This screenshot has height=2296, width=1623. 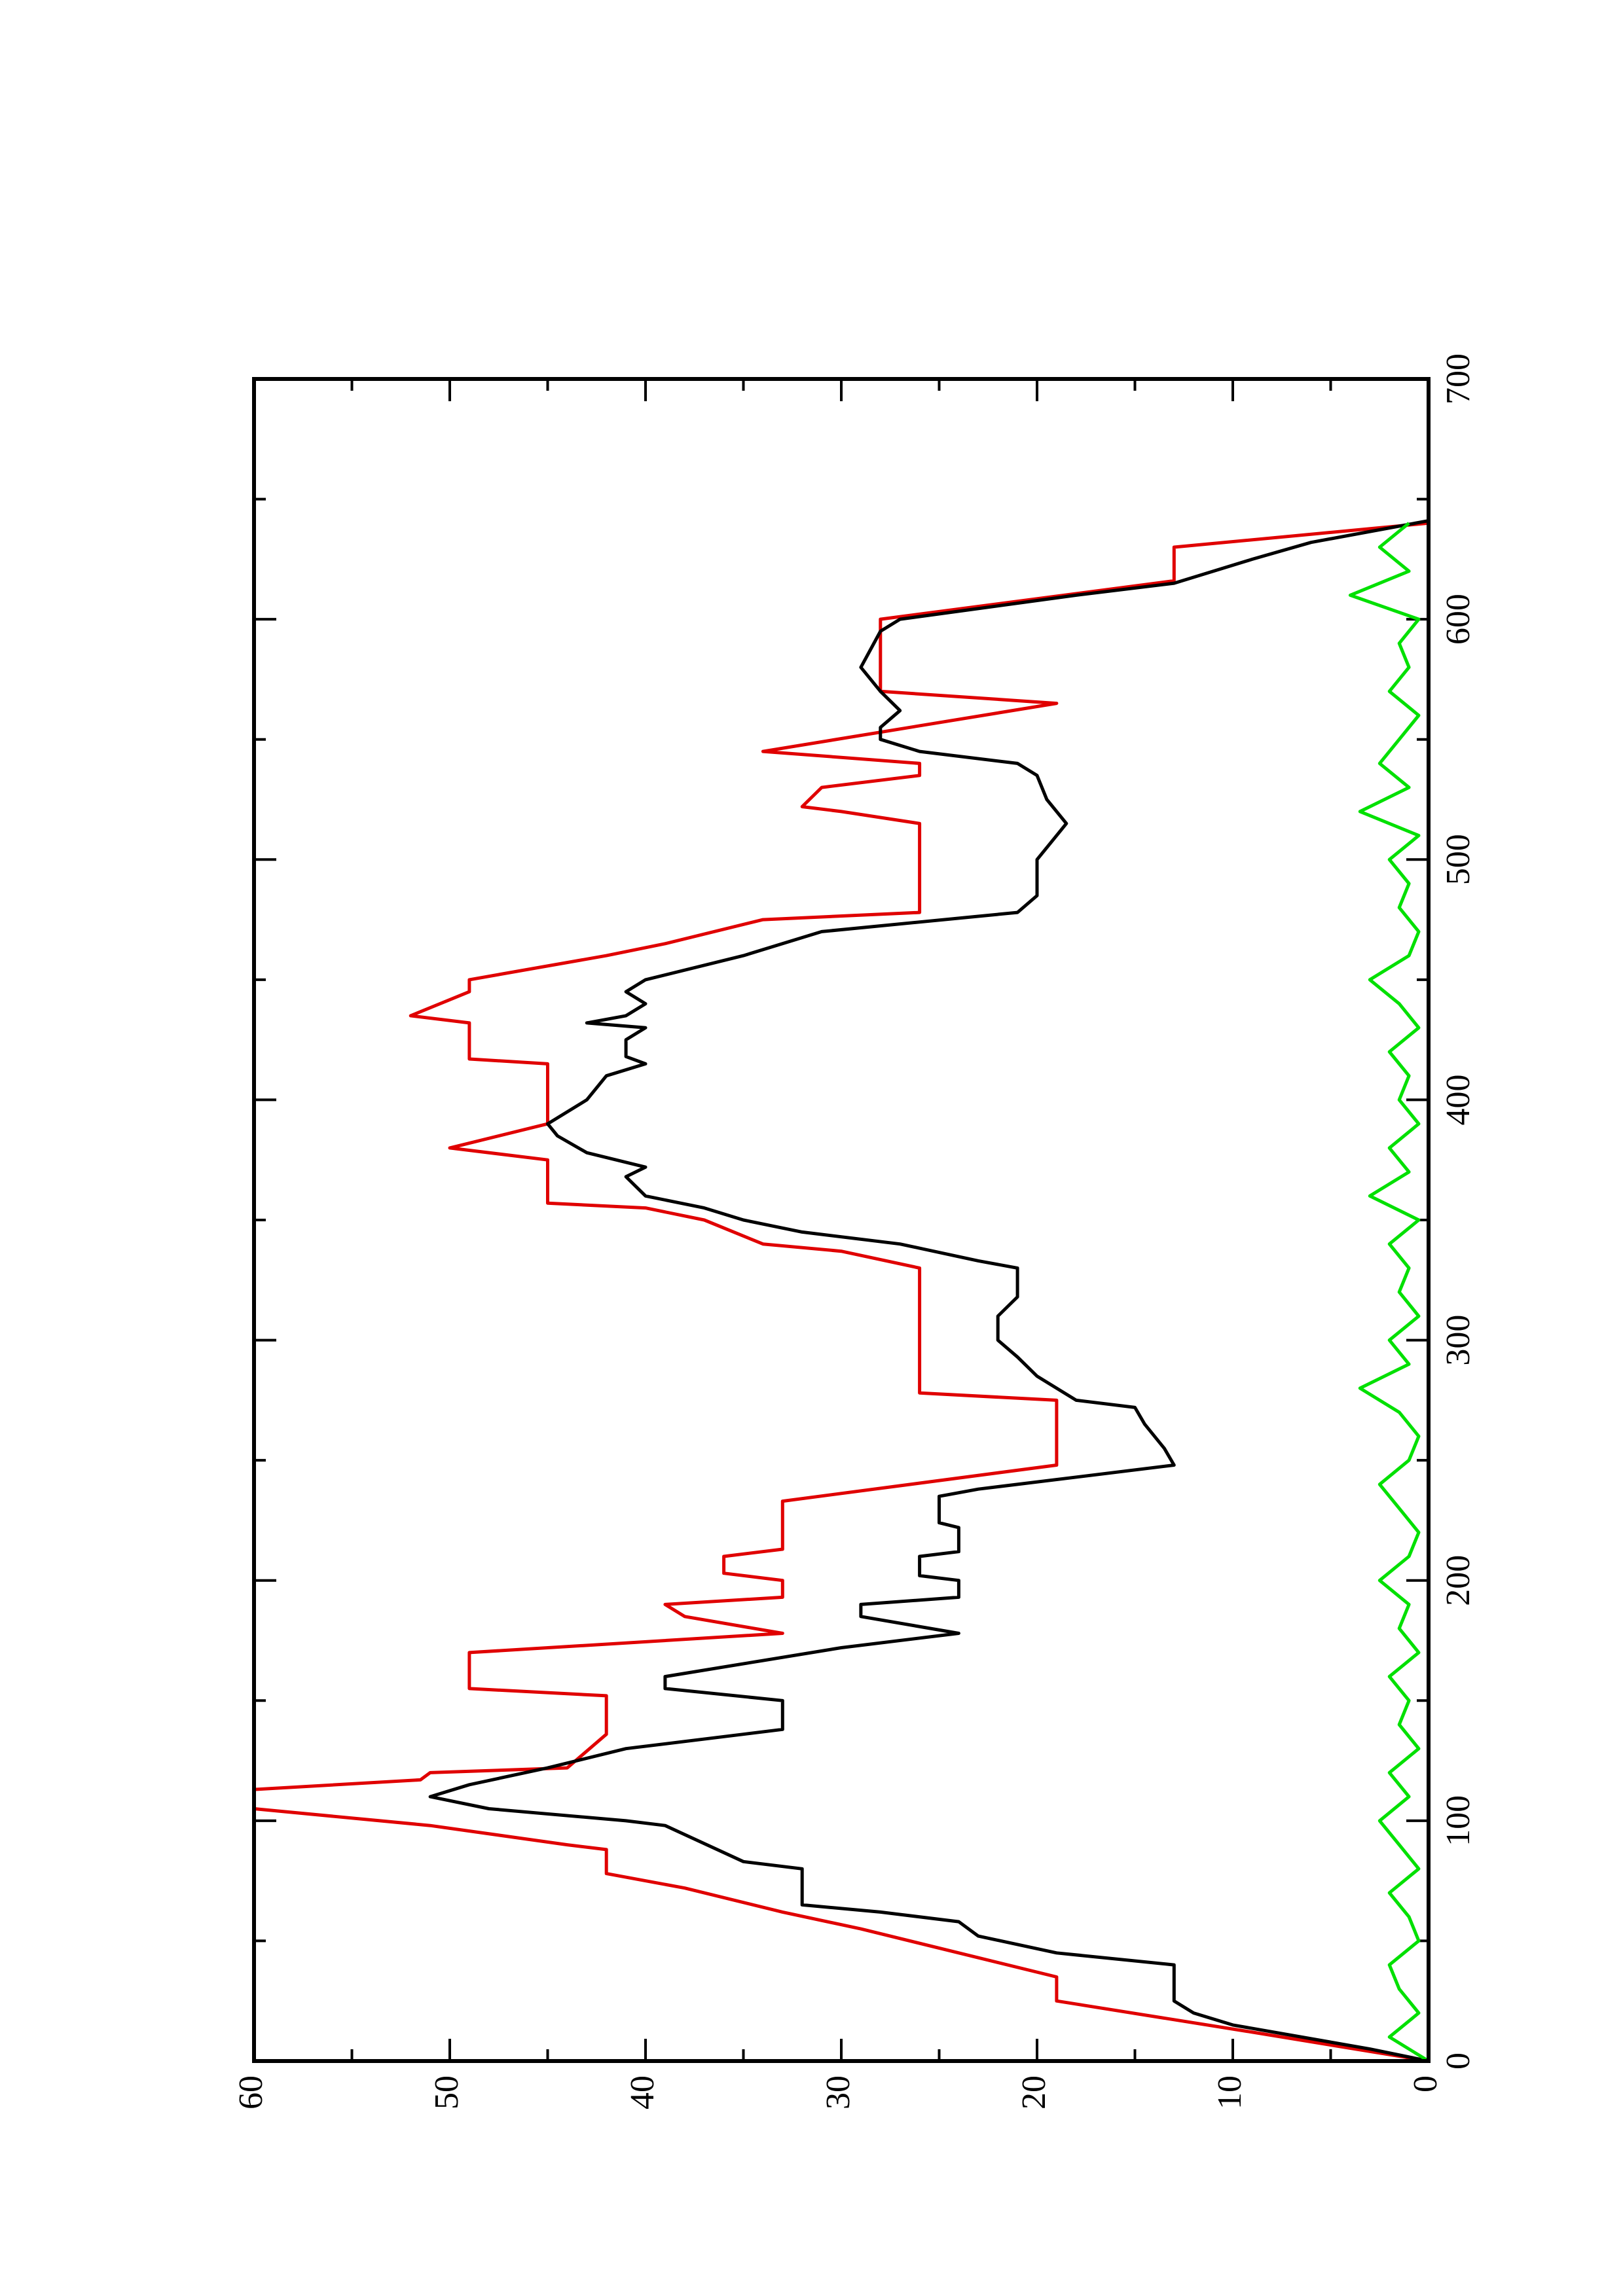 I want to click on y-tick-label: 50, so click(x=446, y=2092).